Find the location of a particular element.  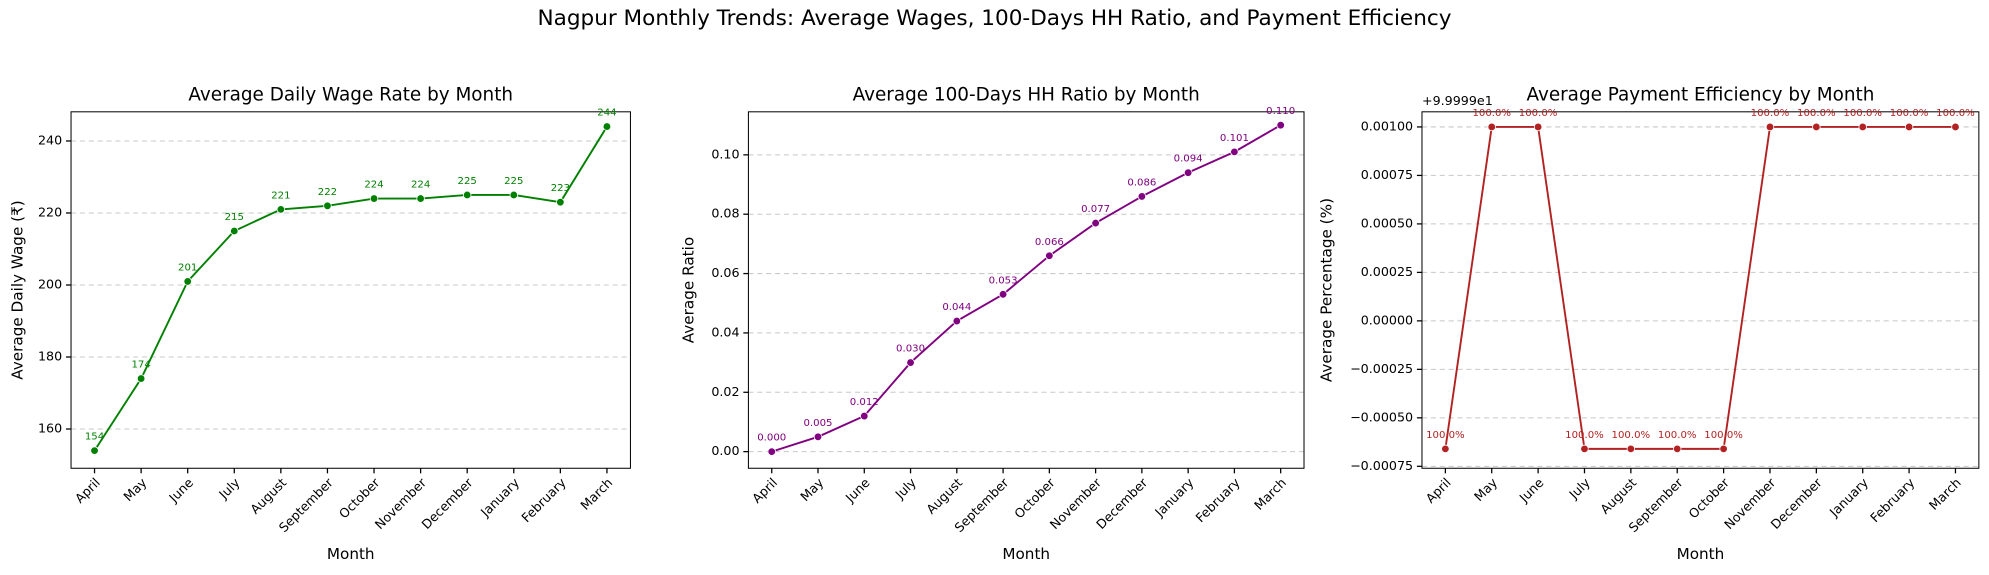

data-label: 0.044 is located at coordinates (956, 307).